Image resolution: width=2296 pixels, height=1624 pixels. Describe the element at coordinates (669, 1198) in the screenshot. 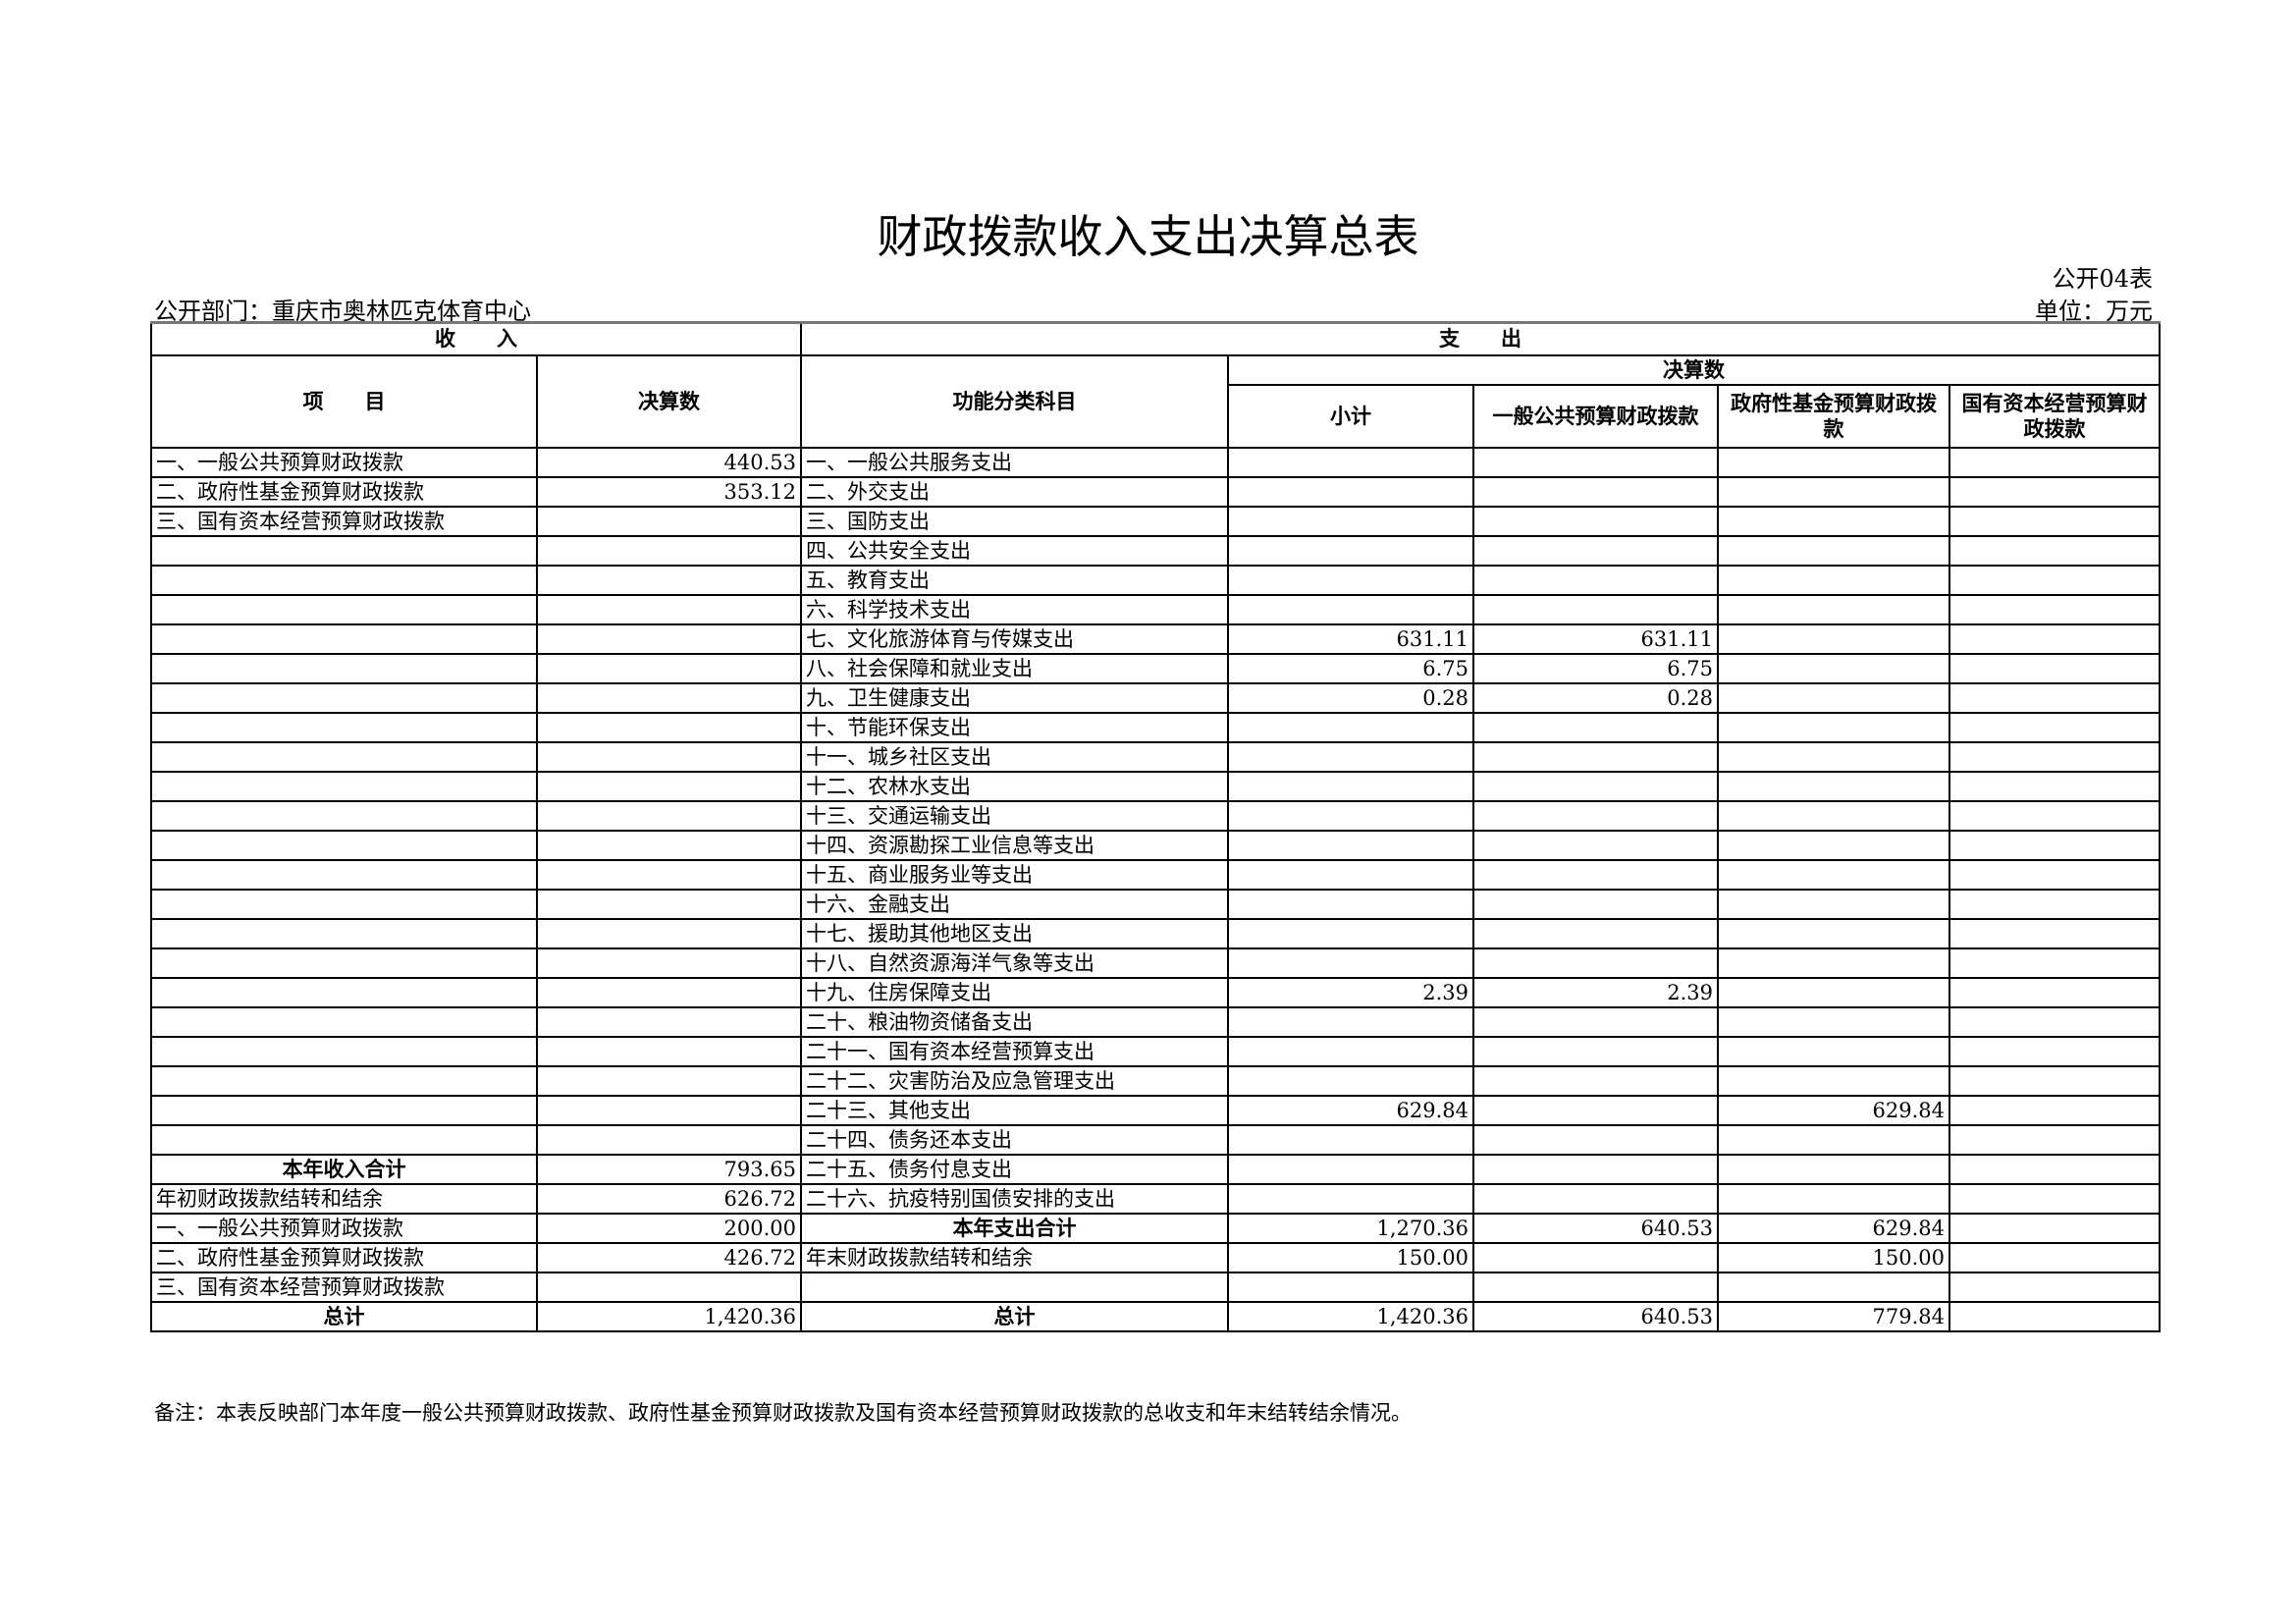

I see `income-amount-cell: 626.72` at that location.